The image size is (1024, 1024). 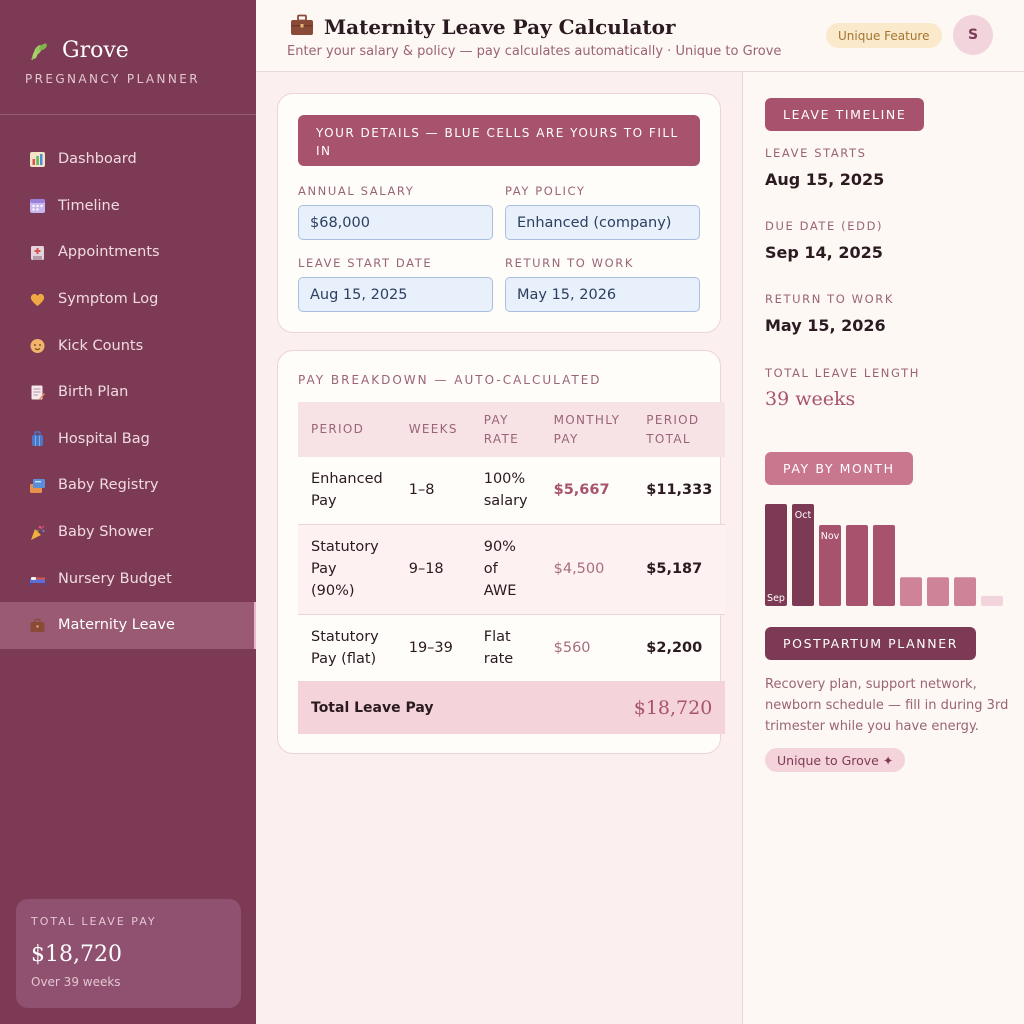 I want to click on total-row: Total Leave Pay $18,720, so click(x=512, y=707).